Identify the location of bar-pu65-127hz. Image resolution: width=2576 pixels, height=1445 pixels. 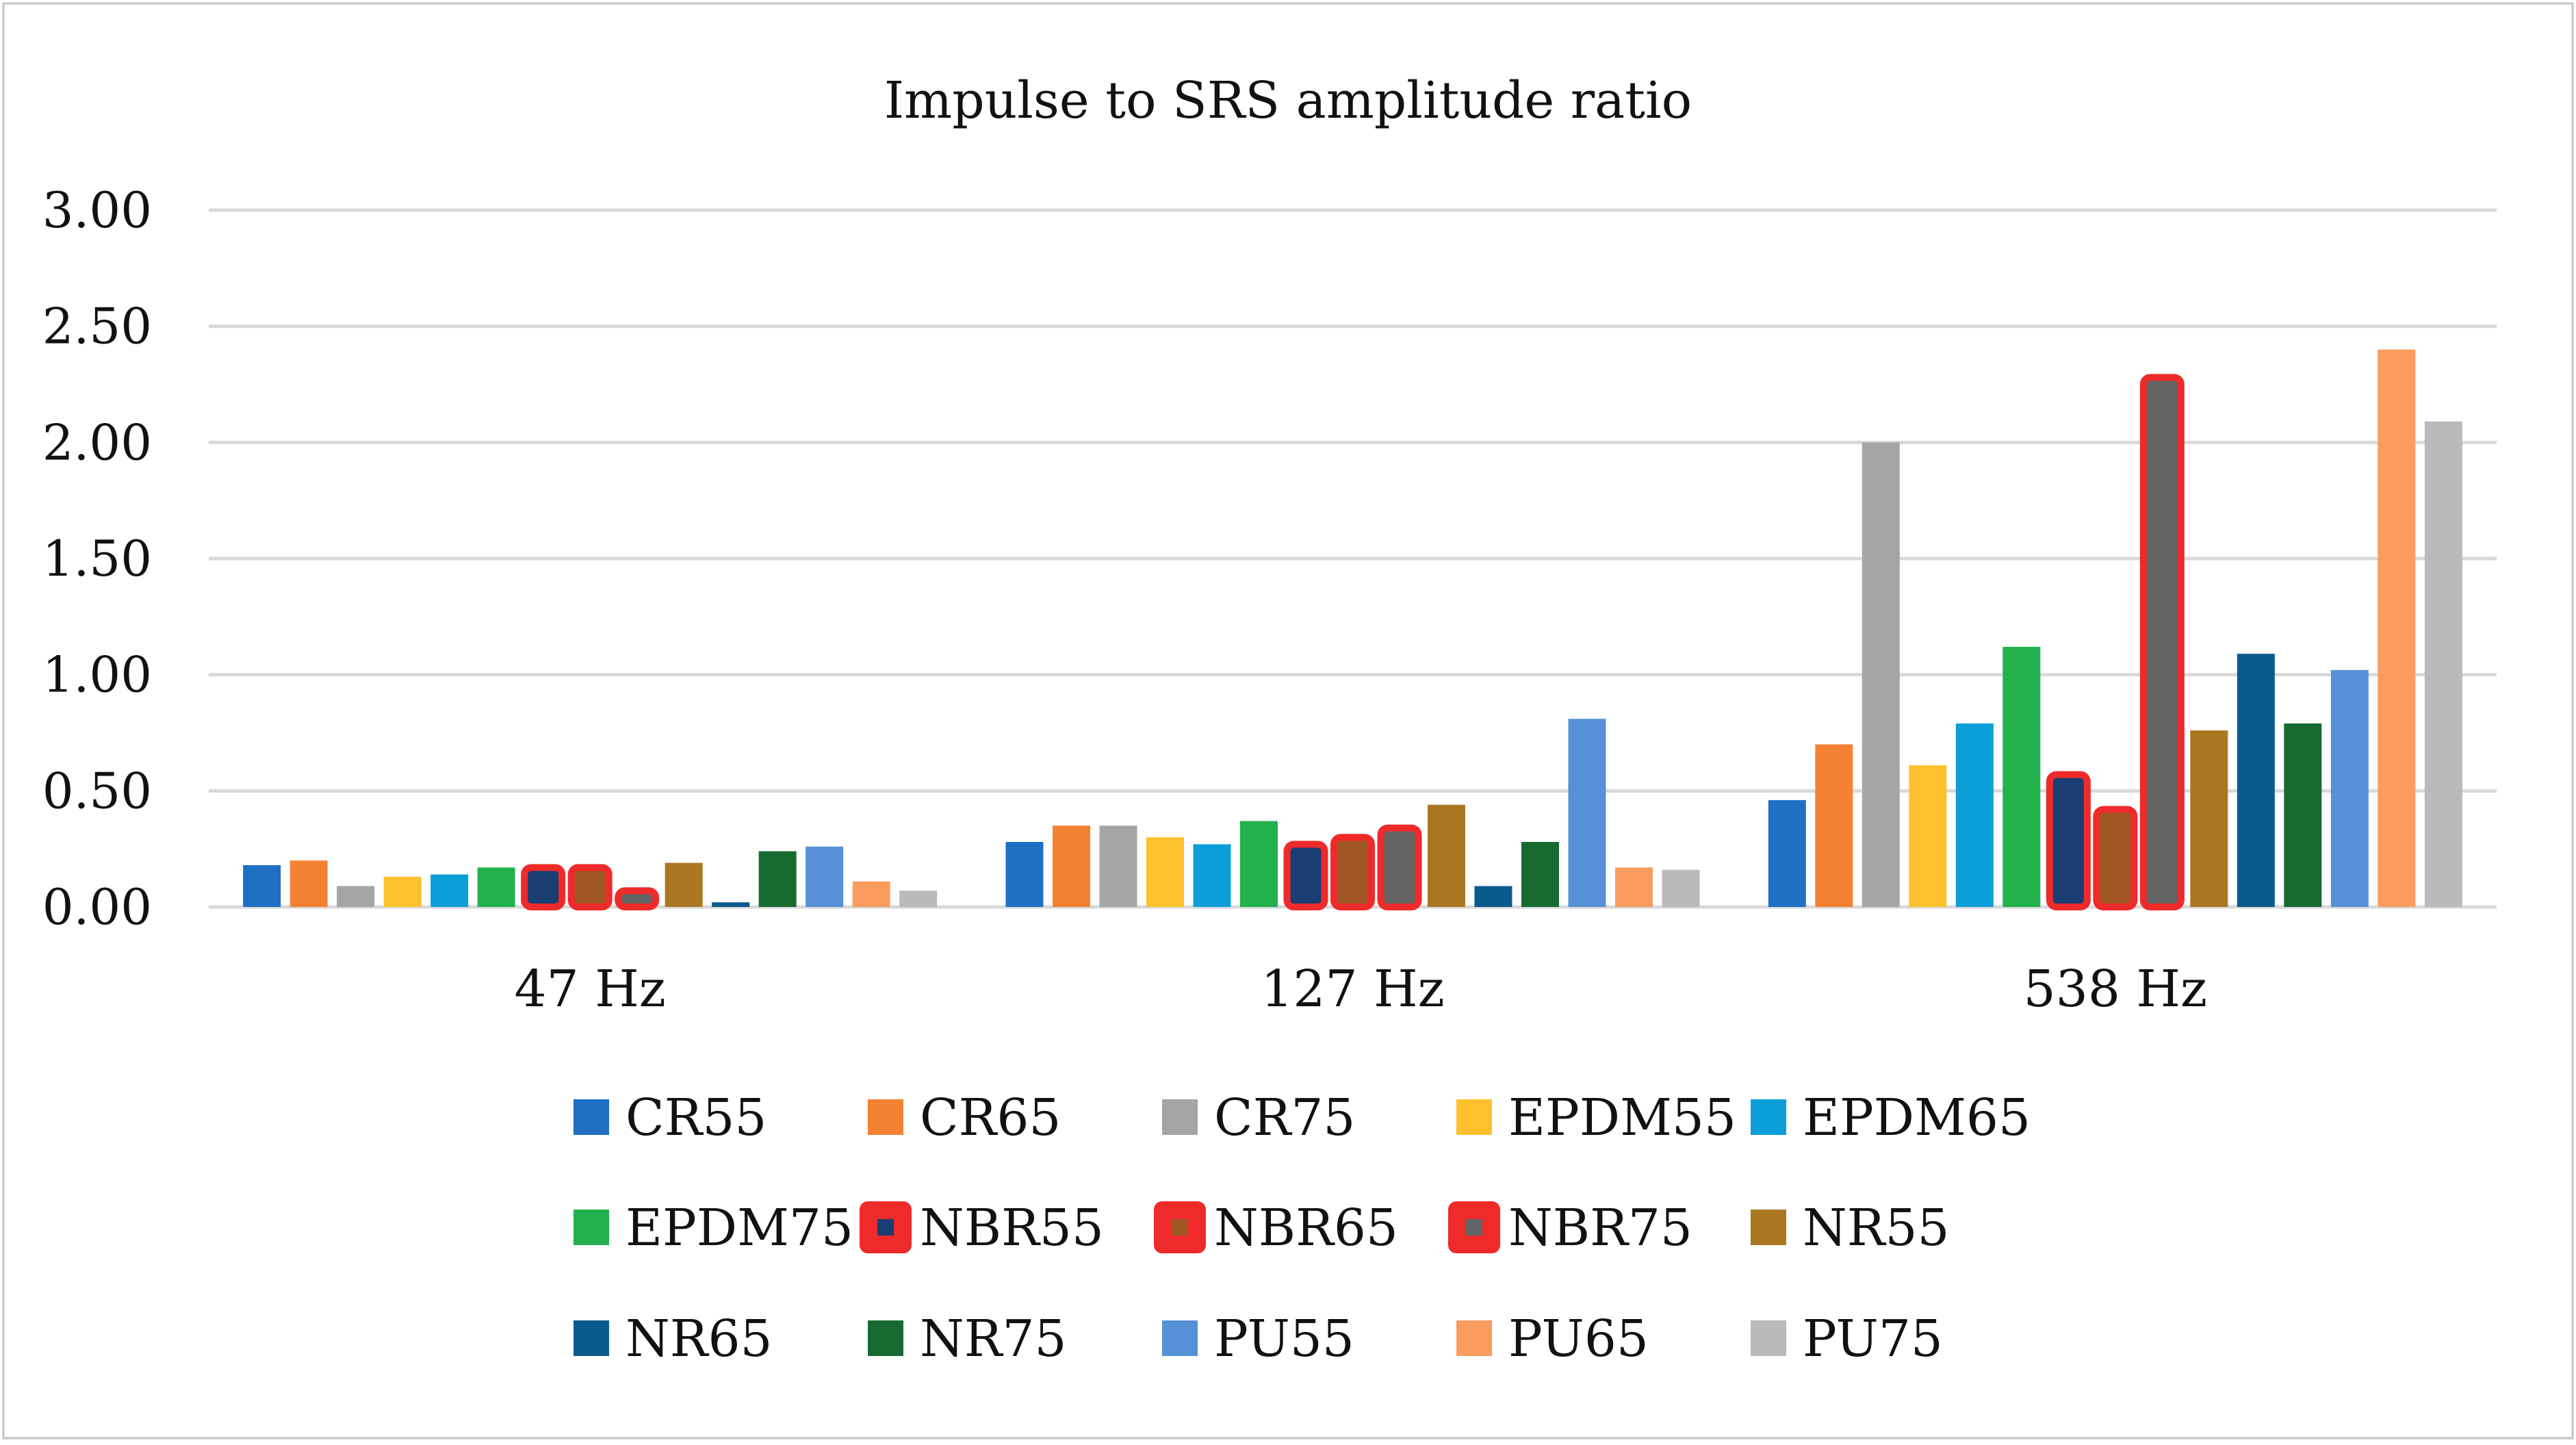
(1634, 887).